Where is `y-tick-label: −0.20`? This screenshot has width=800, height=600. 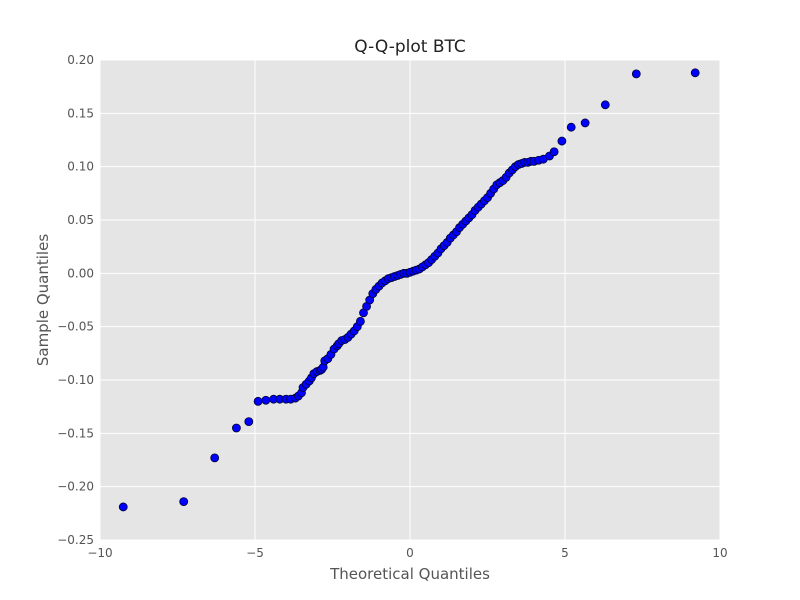 y-tick-label: −0.20 is located at coordinates (75, 487).